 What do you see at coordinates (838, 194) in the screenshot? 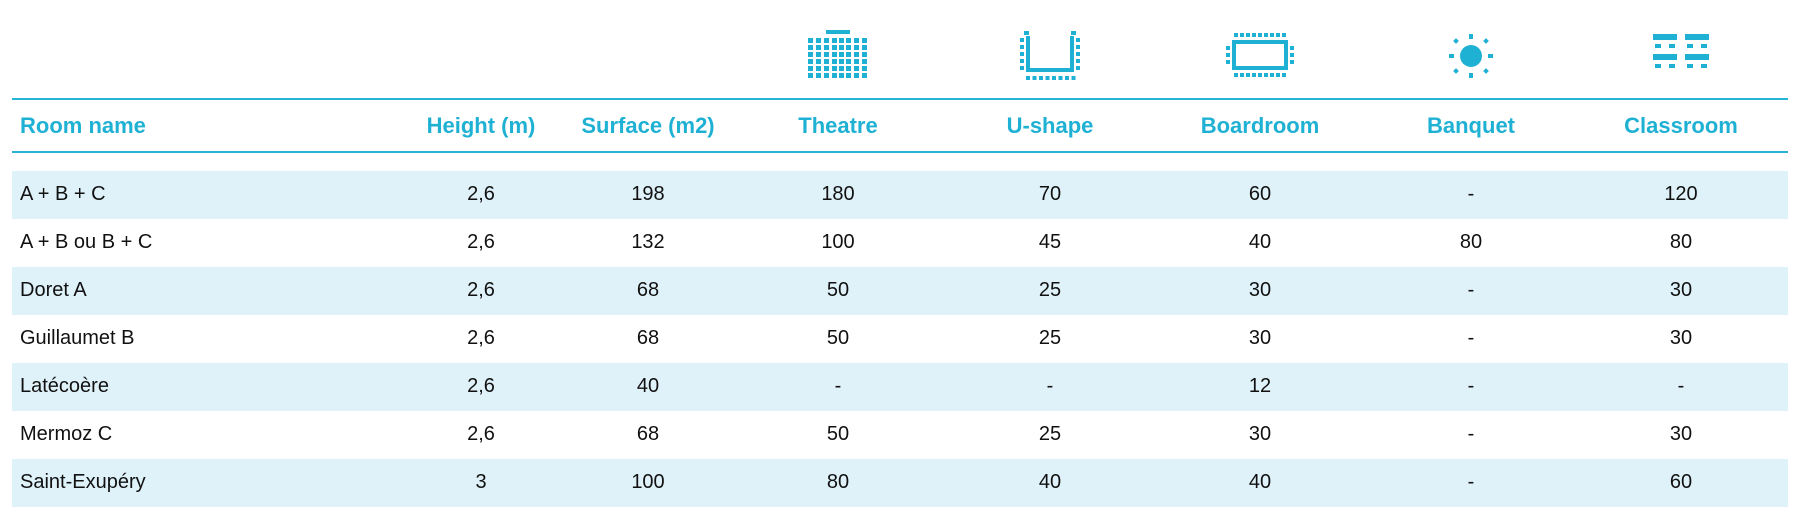
I see `cell-theatre: 180` at bounding box center [838, 194].